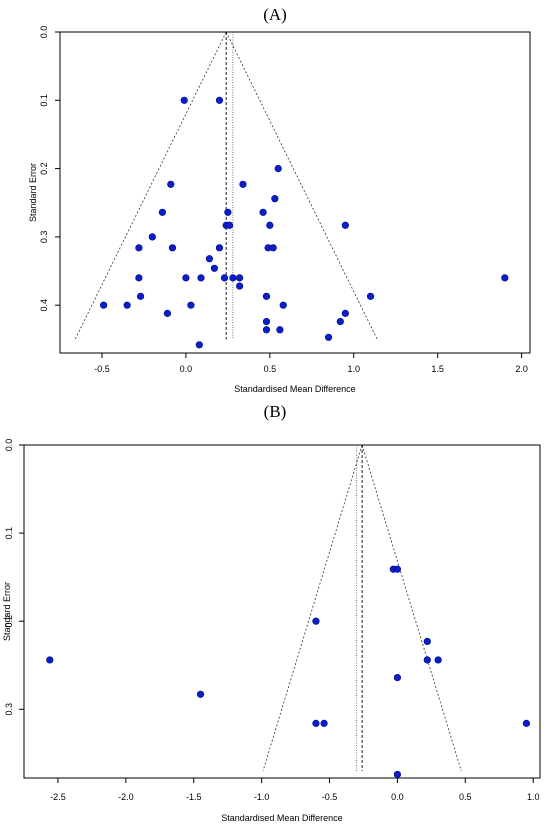  What do you see at coordinates (521, 369) in the screenshot?
I see `x-tick-label: 2.0` at bounding box center [521, 369].